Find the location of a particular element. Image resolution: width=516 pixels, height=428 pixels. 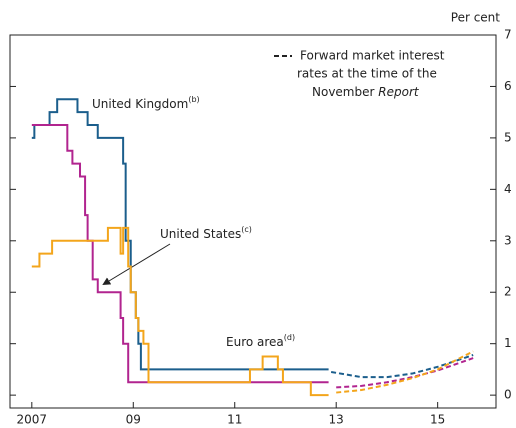

y-tick-label: 7 is located at coordinates (508, 35).